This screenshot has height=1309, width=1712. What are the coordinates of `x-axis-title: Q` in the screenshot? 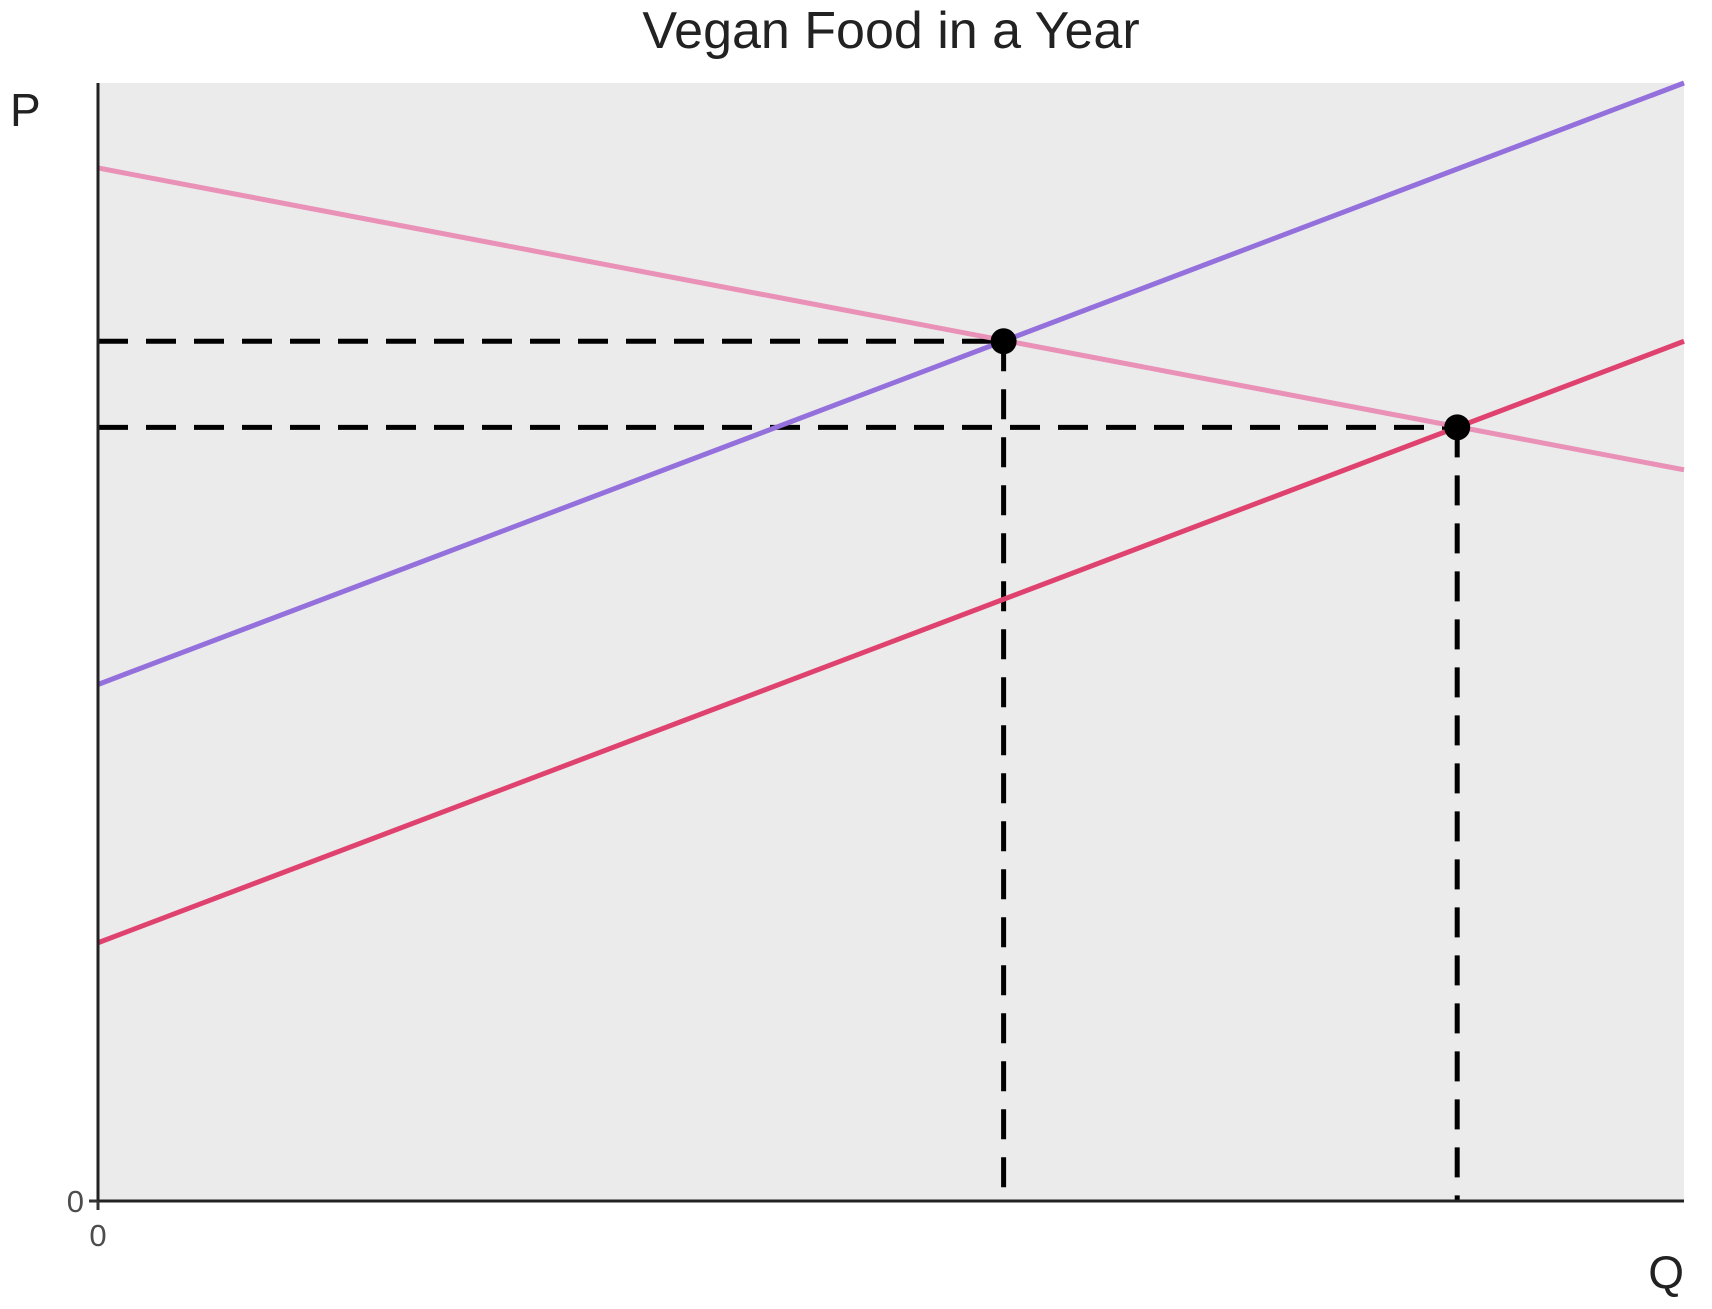 It's located at (1666, 1272).